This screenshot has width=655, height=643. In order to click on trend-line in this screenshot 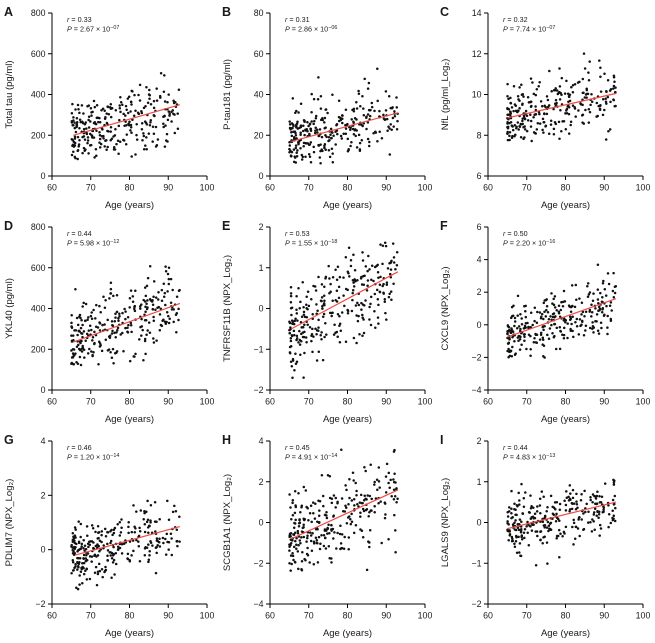, I will do `click(562, 105)`.